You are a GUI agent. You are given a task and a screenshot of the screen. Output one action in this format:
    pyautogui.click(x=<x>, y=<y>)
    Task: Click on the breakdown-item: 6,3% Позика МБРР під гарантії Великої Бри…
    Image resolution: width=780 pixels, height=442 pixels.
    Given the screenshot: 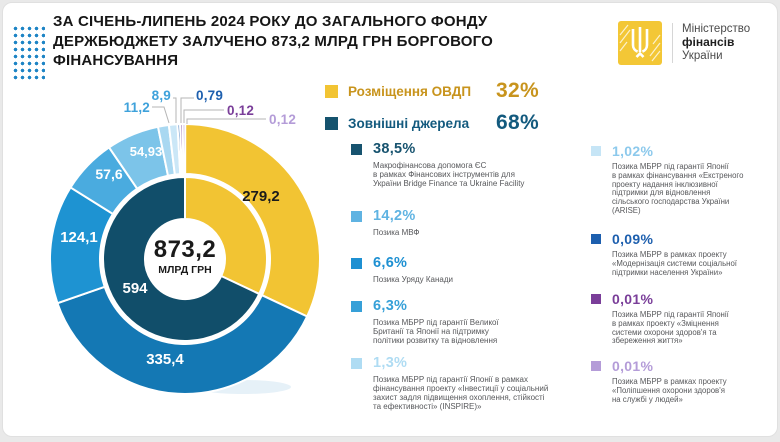 What is the action you would take?
    pyautogui.click(x=425, y=321)
    